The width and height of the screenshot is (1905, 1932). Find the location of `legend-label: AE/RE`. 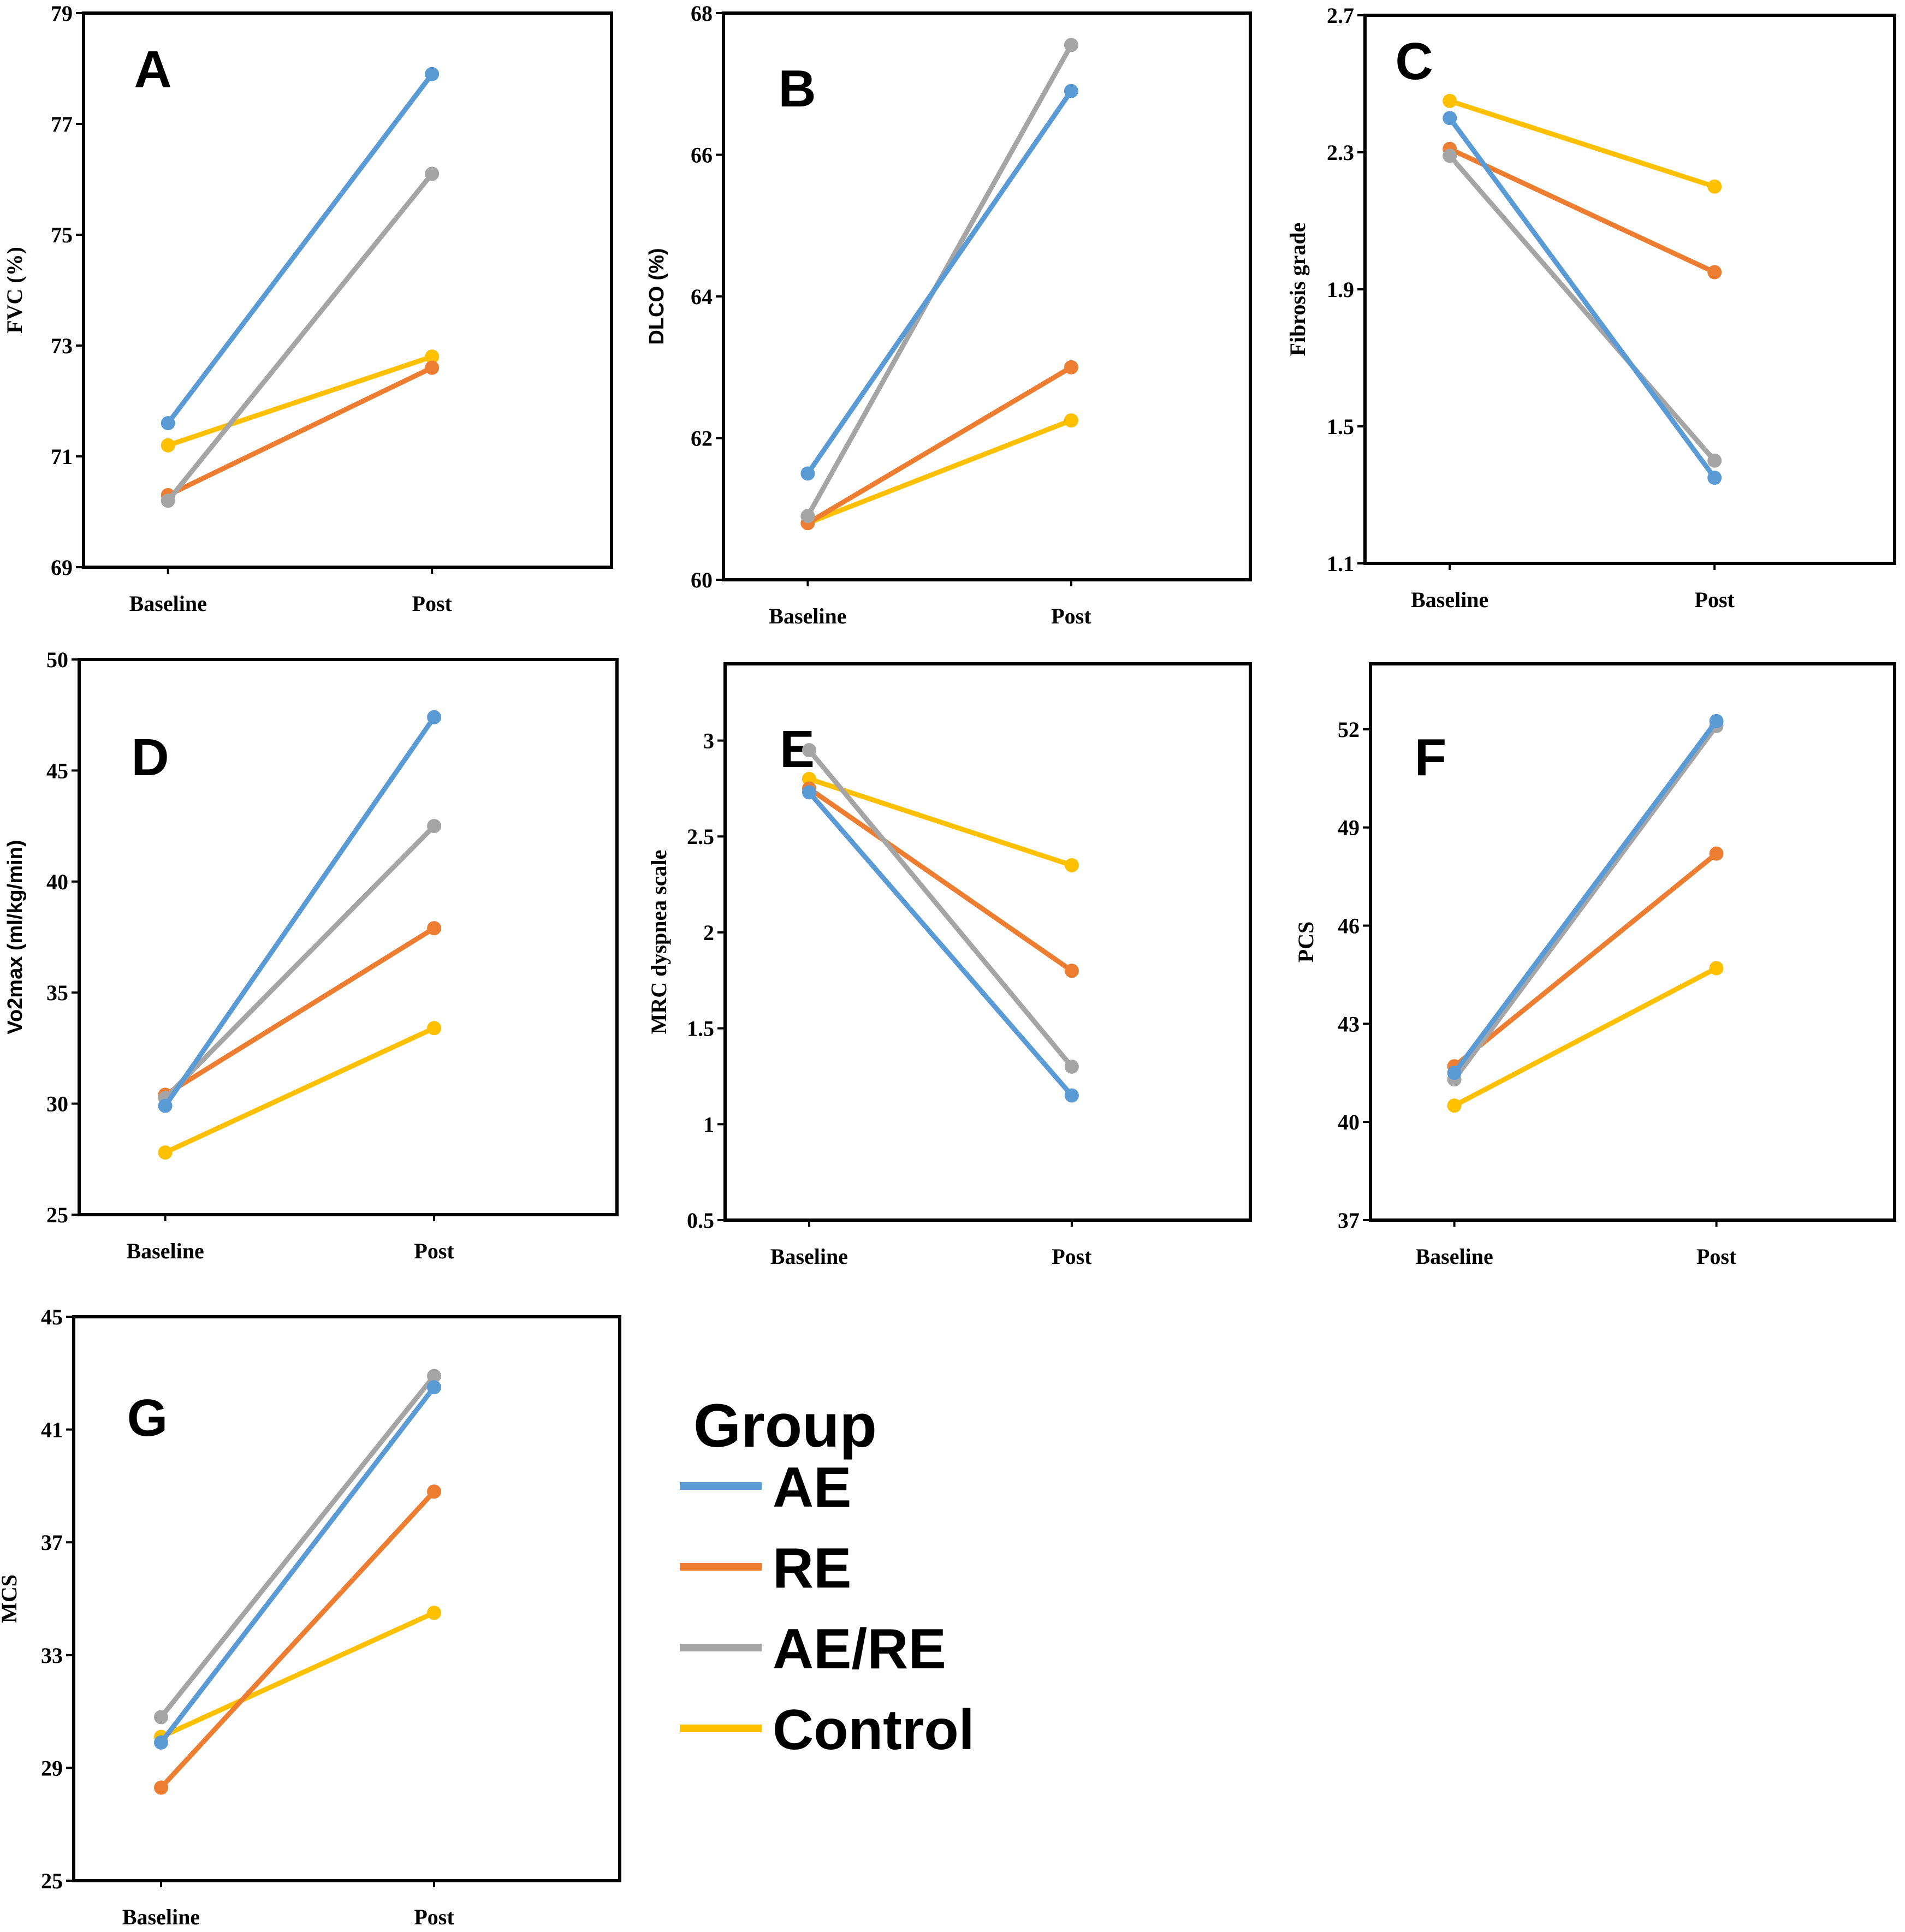

legend-label: AE/RE is located at coordinates (859, 1649).